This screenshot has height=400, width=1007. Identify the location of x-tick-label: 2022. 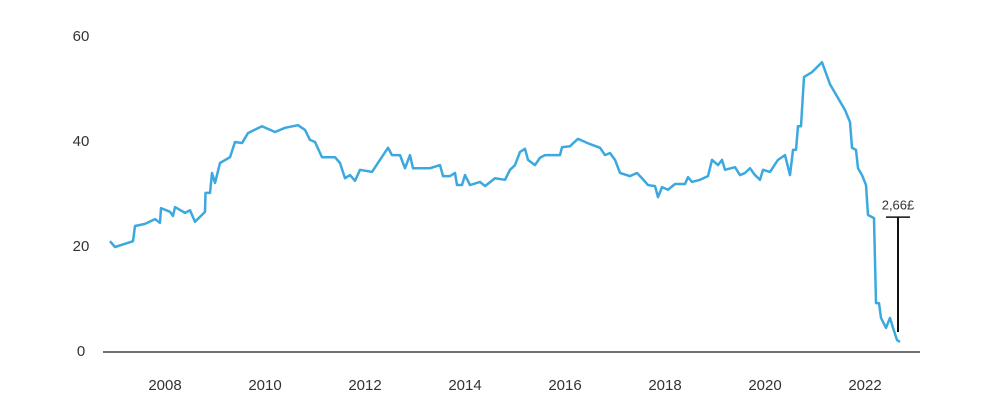
(864, 385).